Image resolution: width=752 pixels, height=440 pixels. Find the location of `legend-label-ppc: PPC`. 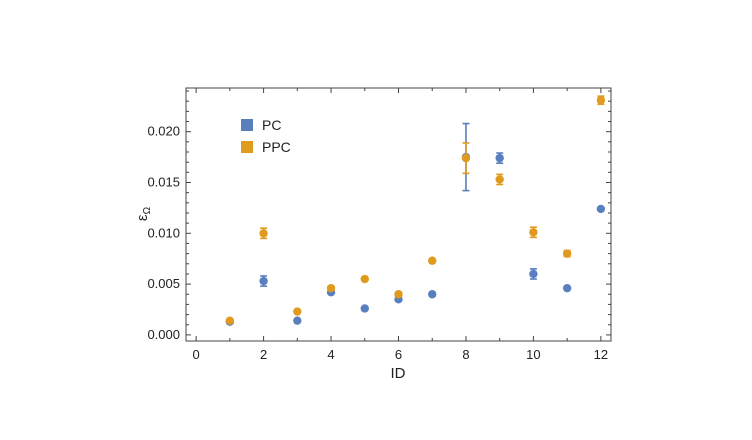

legend-label-ppc: PPC is located at coordinates (276, 147).